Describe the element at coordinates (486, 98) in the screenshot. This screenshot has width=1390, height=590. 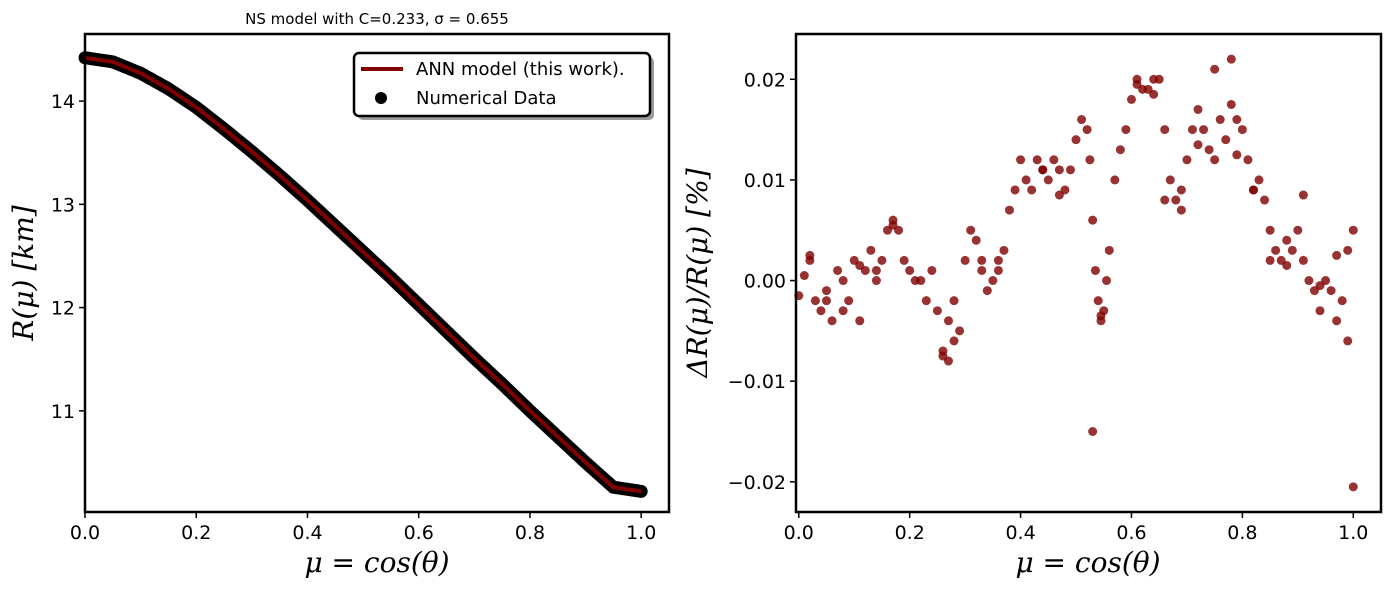
I see `legend-label-numerical-data: Numerical Data` at that location.